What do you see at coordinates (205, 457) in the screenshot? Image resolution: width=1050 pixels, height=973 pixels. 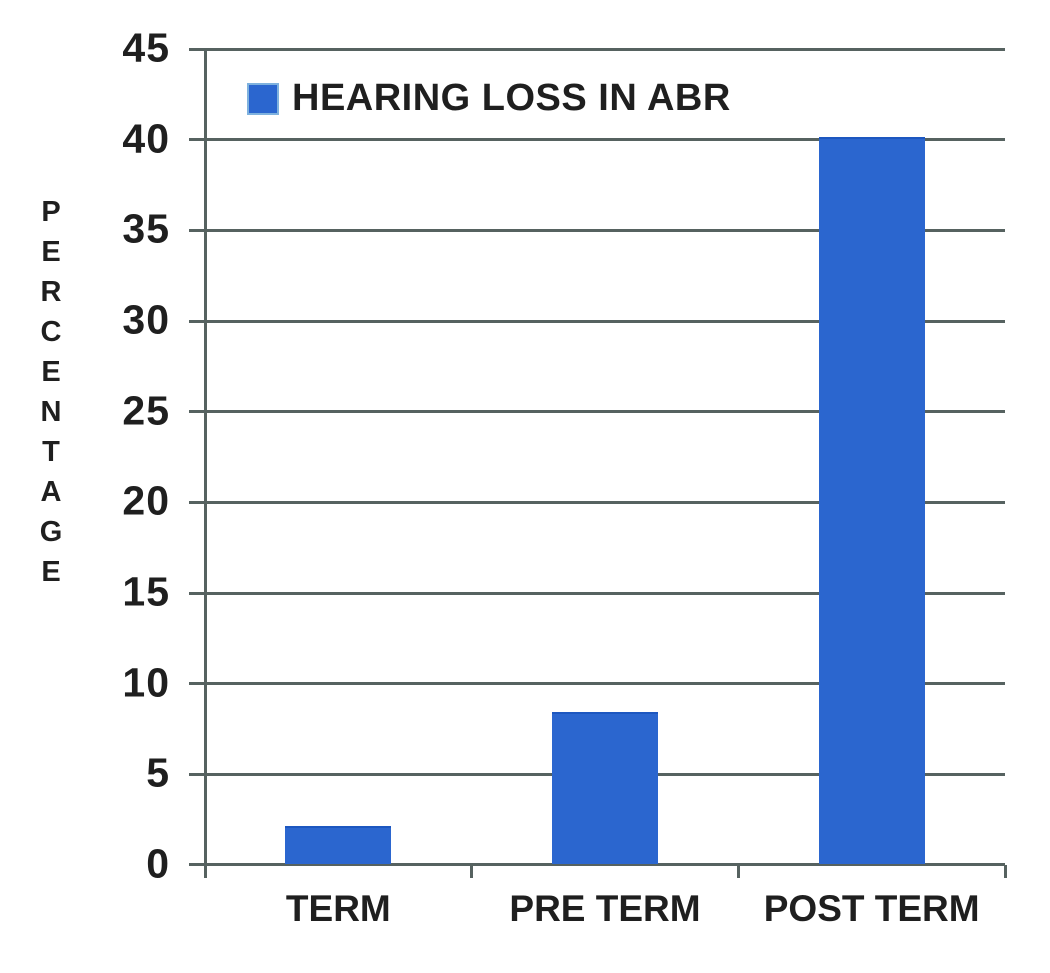 I see `y-axis-line` at bounding box center [205, 457].